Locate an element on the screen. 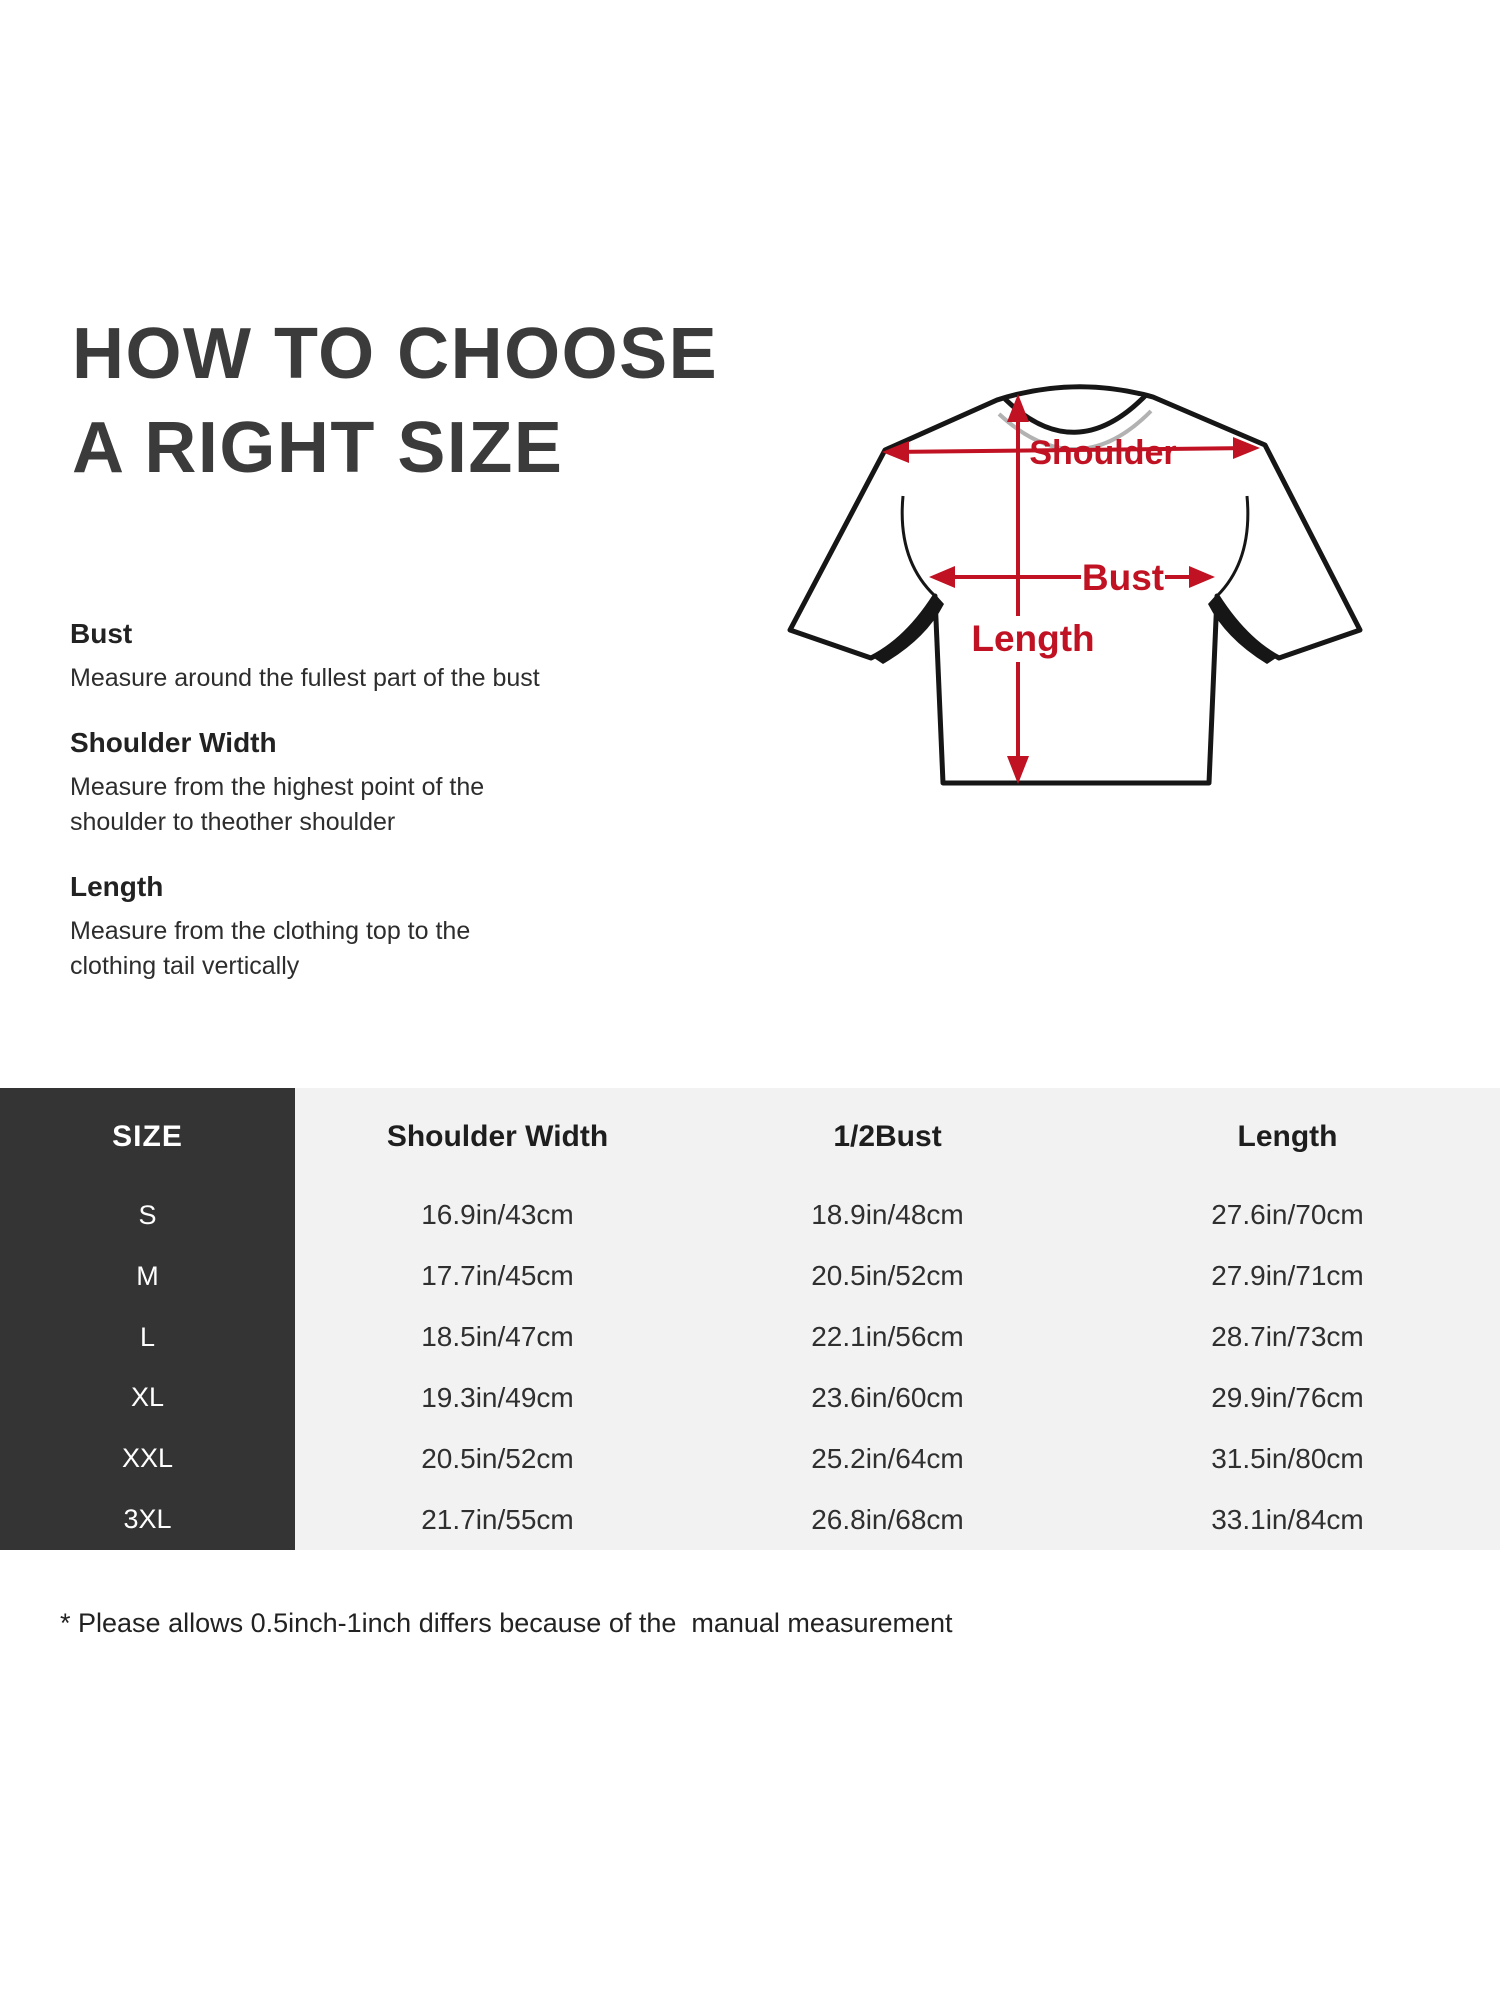 The image size is (1500, 2000). cell-length: 28.7in/73cm is located at coordinates (1287, 1337).